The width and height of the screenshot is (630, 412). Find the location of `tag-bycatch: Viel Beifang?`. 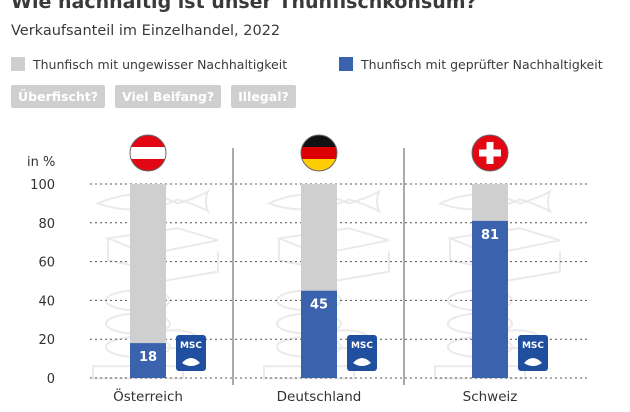

tag-bycatch: Viel Beifang? is located at coordinates (168, 96).